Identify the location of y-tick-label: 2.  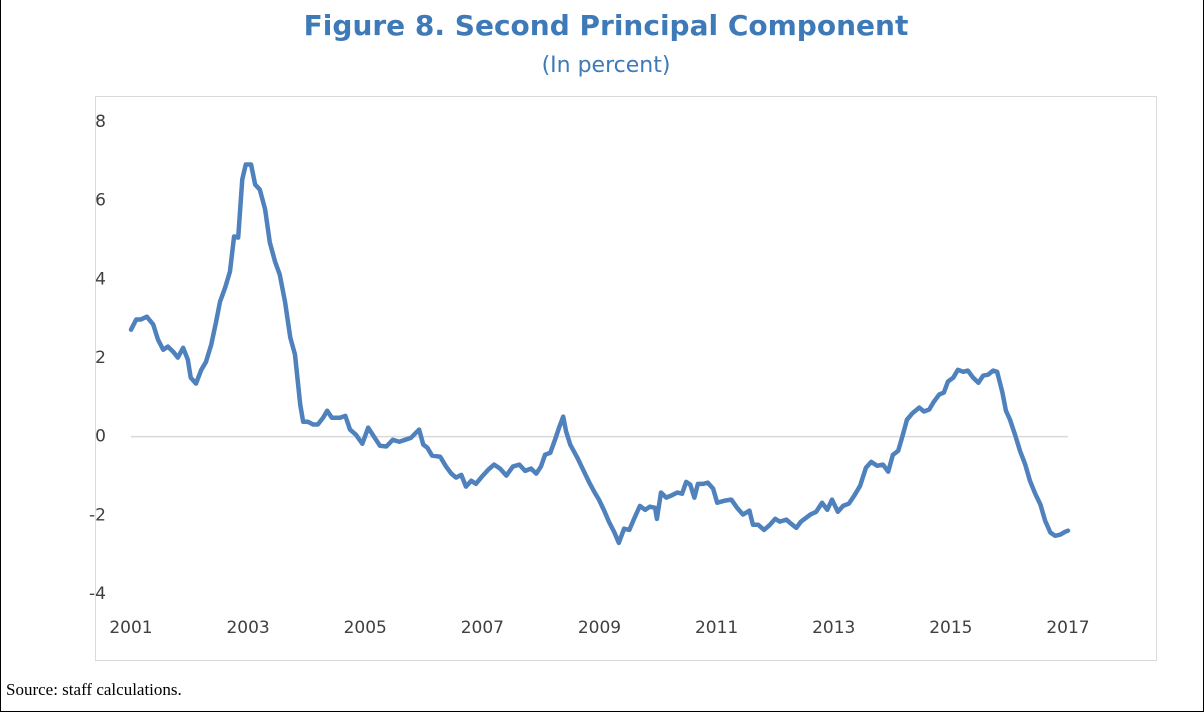
(100, 358).